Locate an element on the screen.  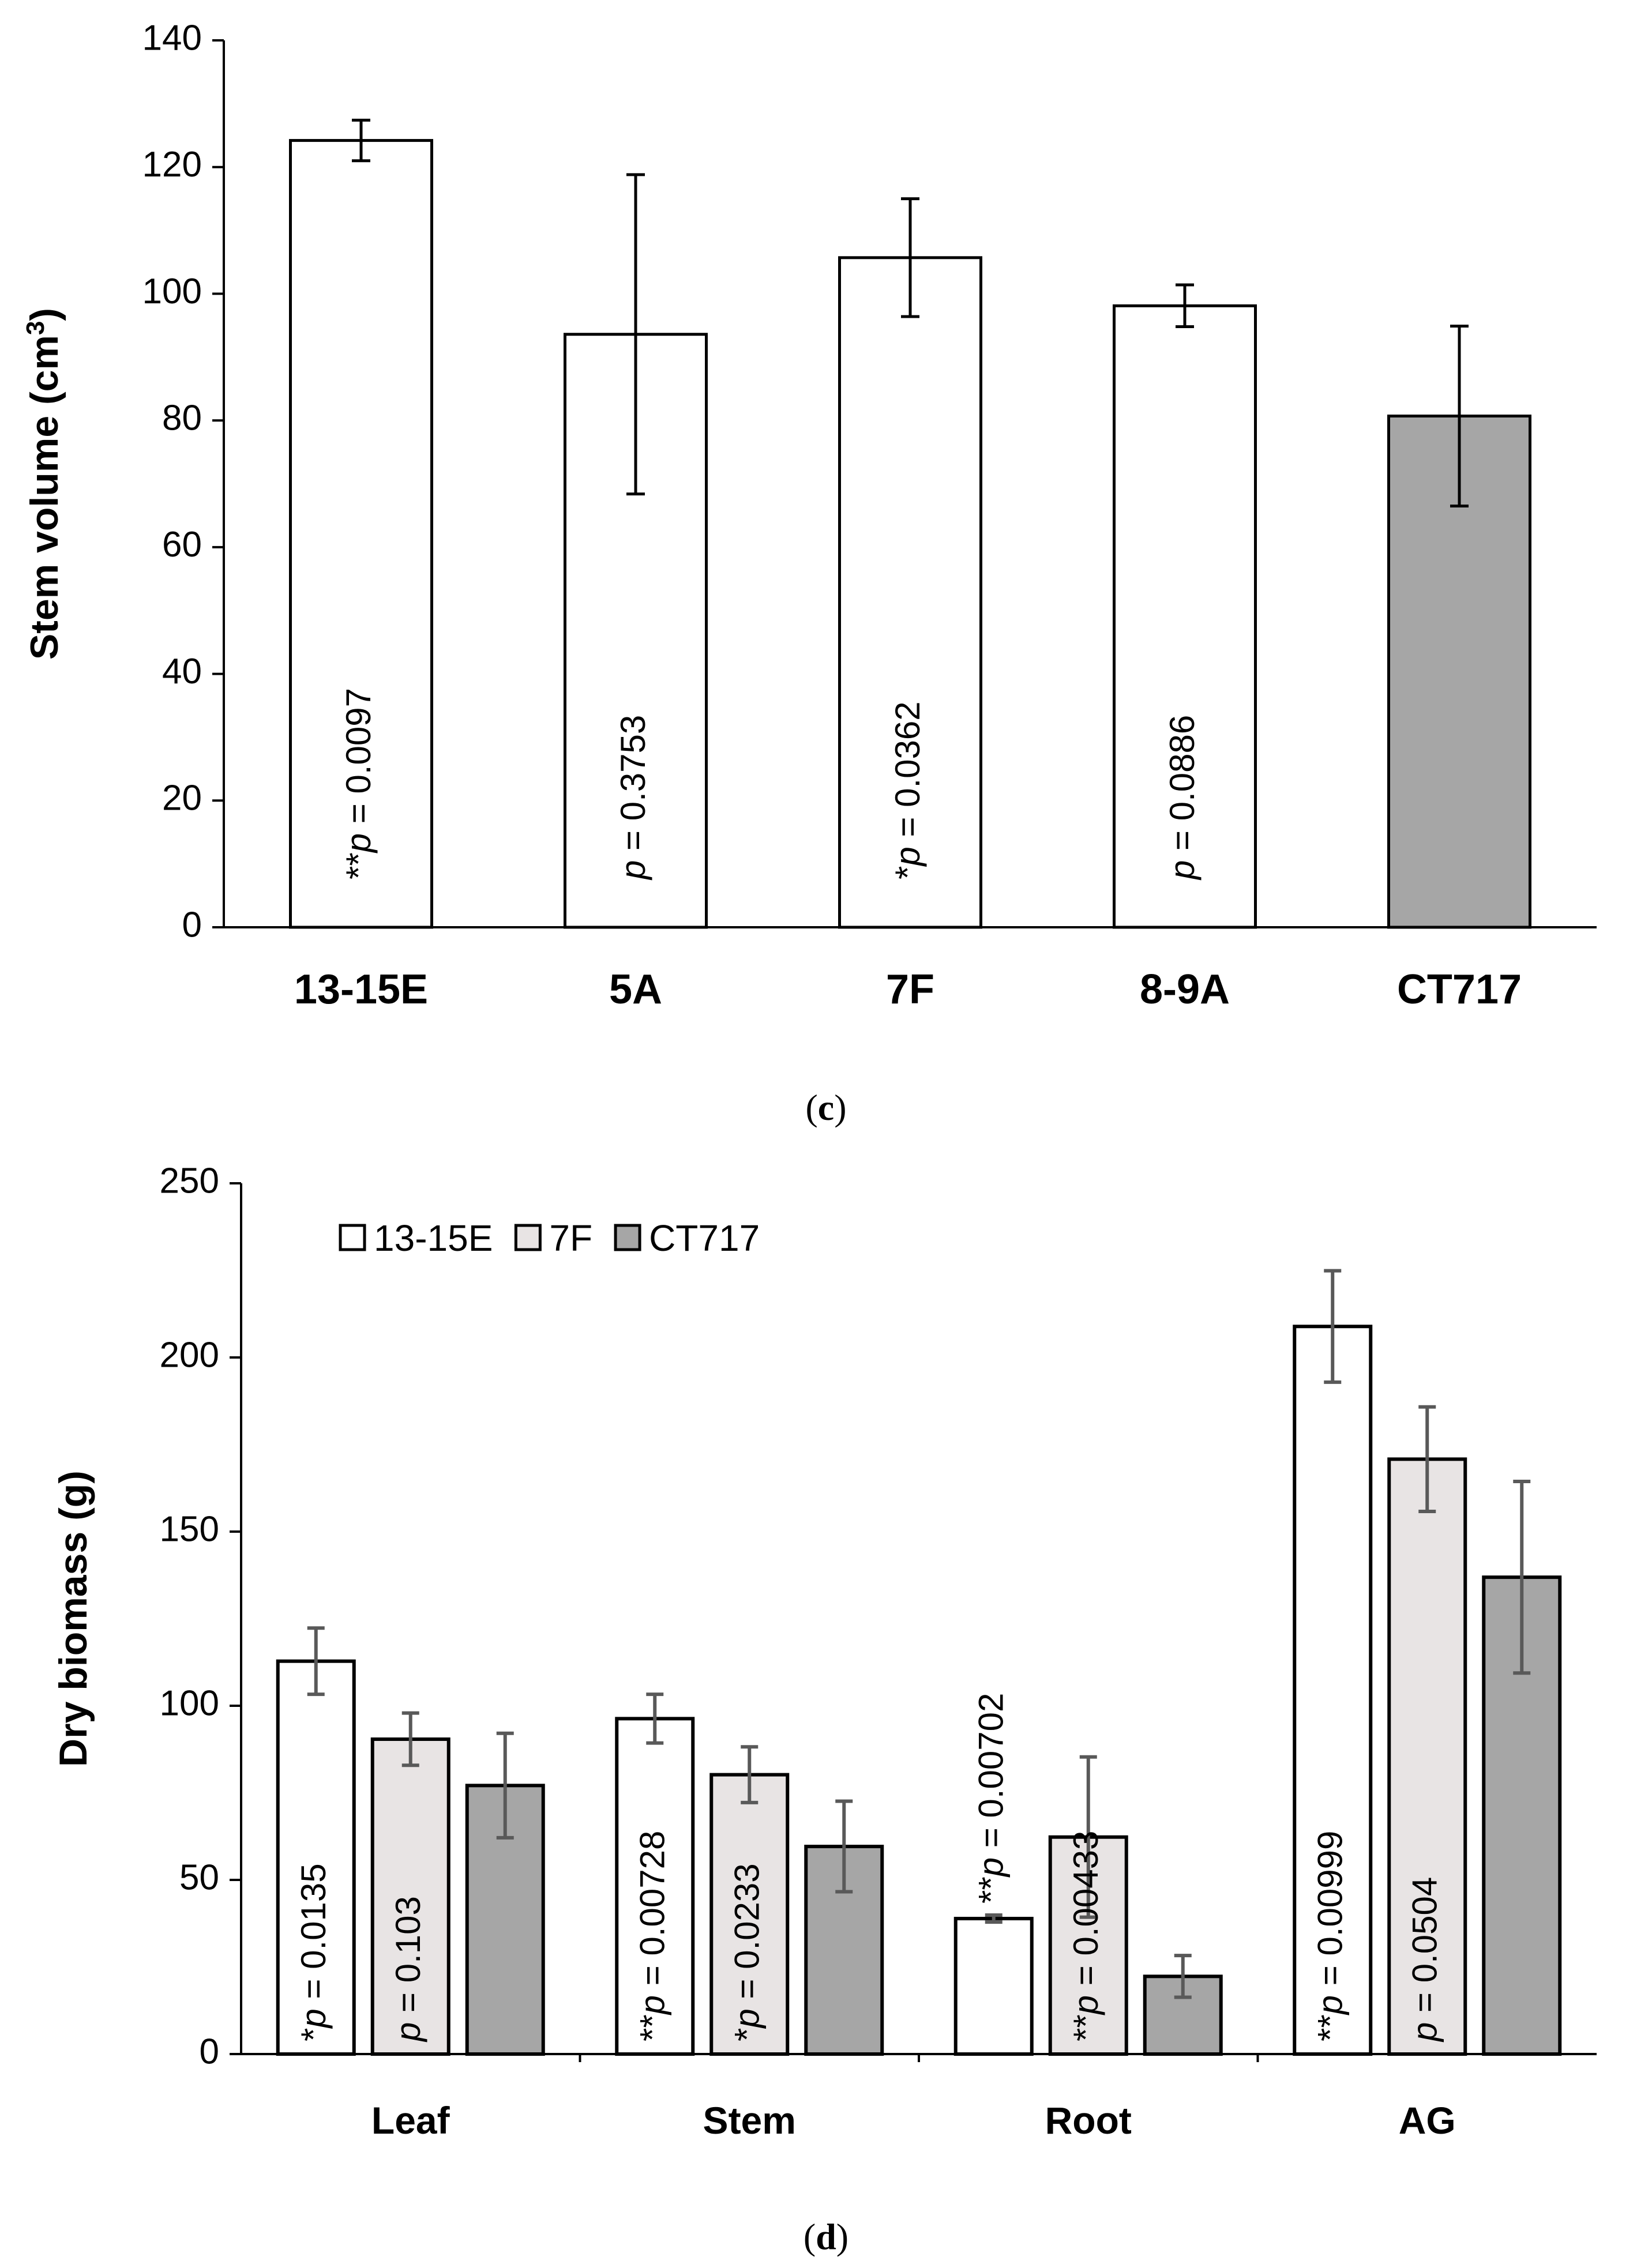
c-y-tick-label: 80 is located at coordinates (182, 418).